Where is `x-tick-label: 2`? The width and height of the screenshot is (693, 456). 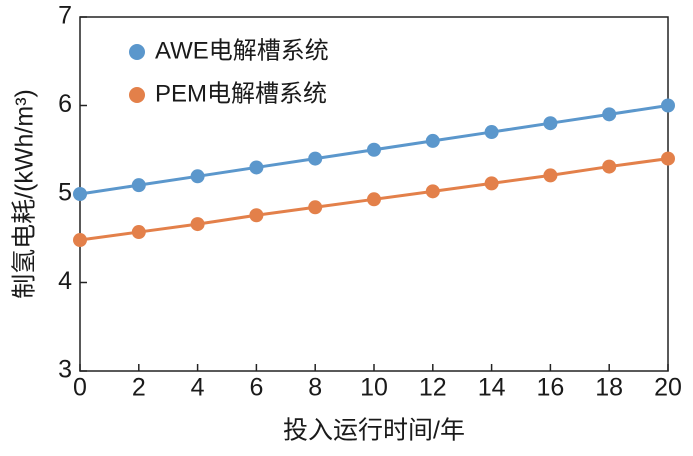 x-tick-label: 2 is located at coordinates (139, 388).